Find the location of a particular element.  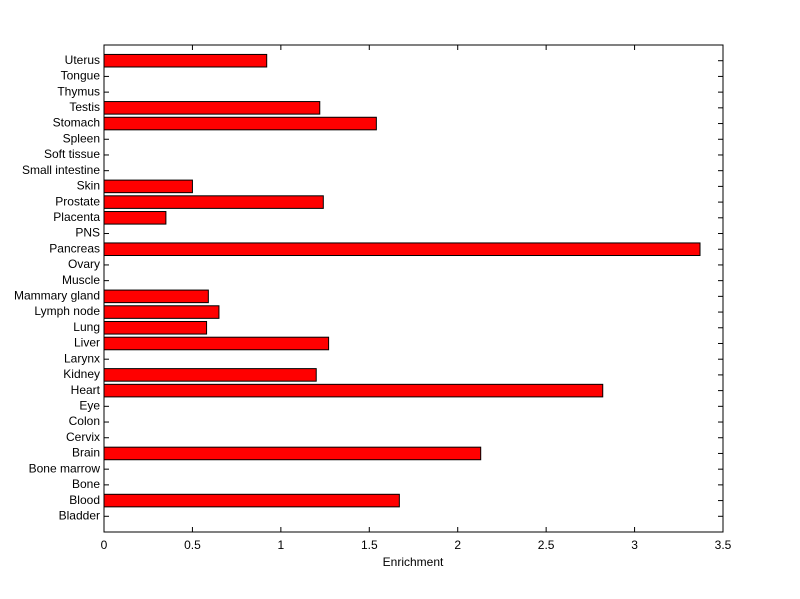

y-tick-label: Brain is located at coordinates (86, 453).